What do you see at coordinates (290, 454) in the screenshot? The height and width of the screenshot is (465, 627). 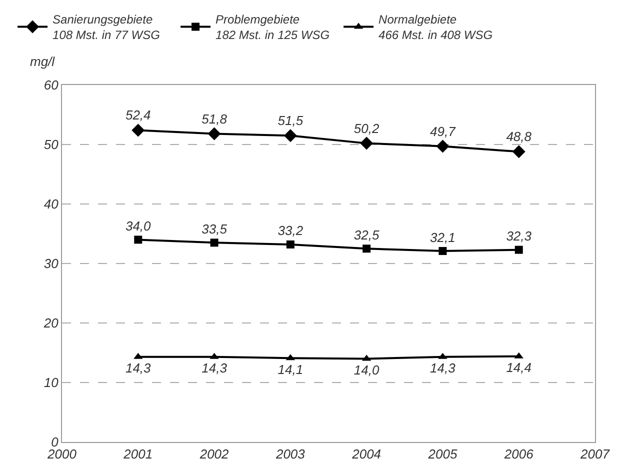 I see `x-tick-label: 2003` at bounding box center [290, 454].